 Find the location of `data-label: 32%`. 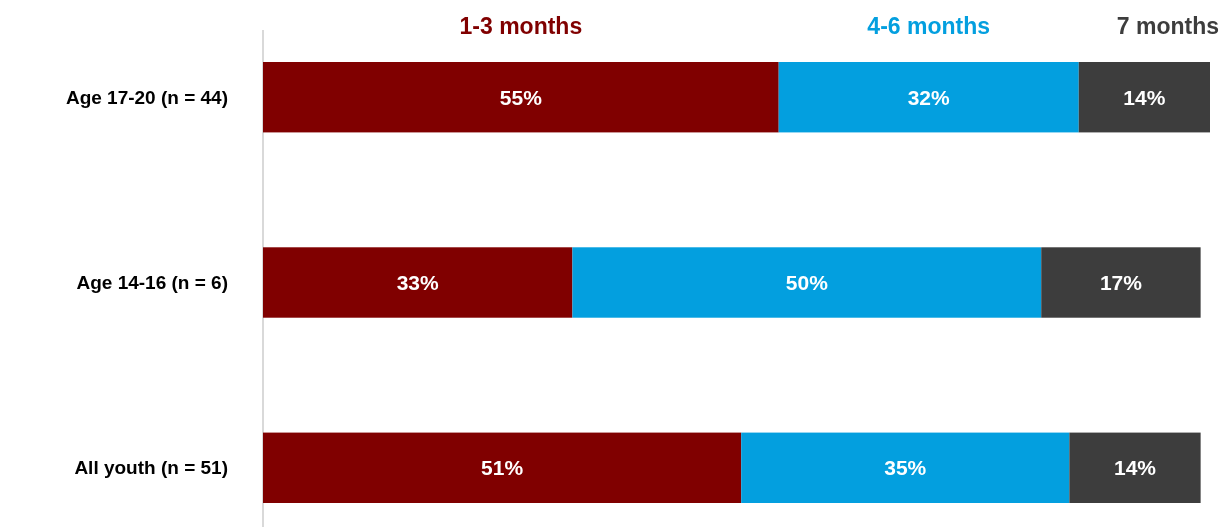

data-label: 32% is located at coordinates (929, 97).